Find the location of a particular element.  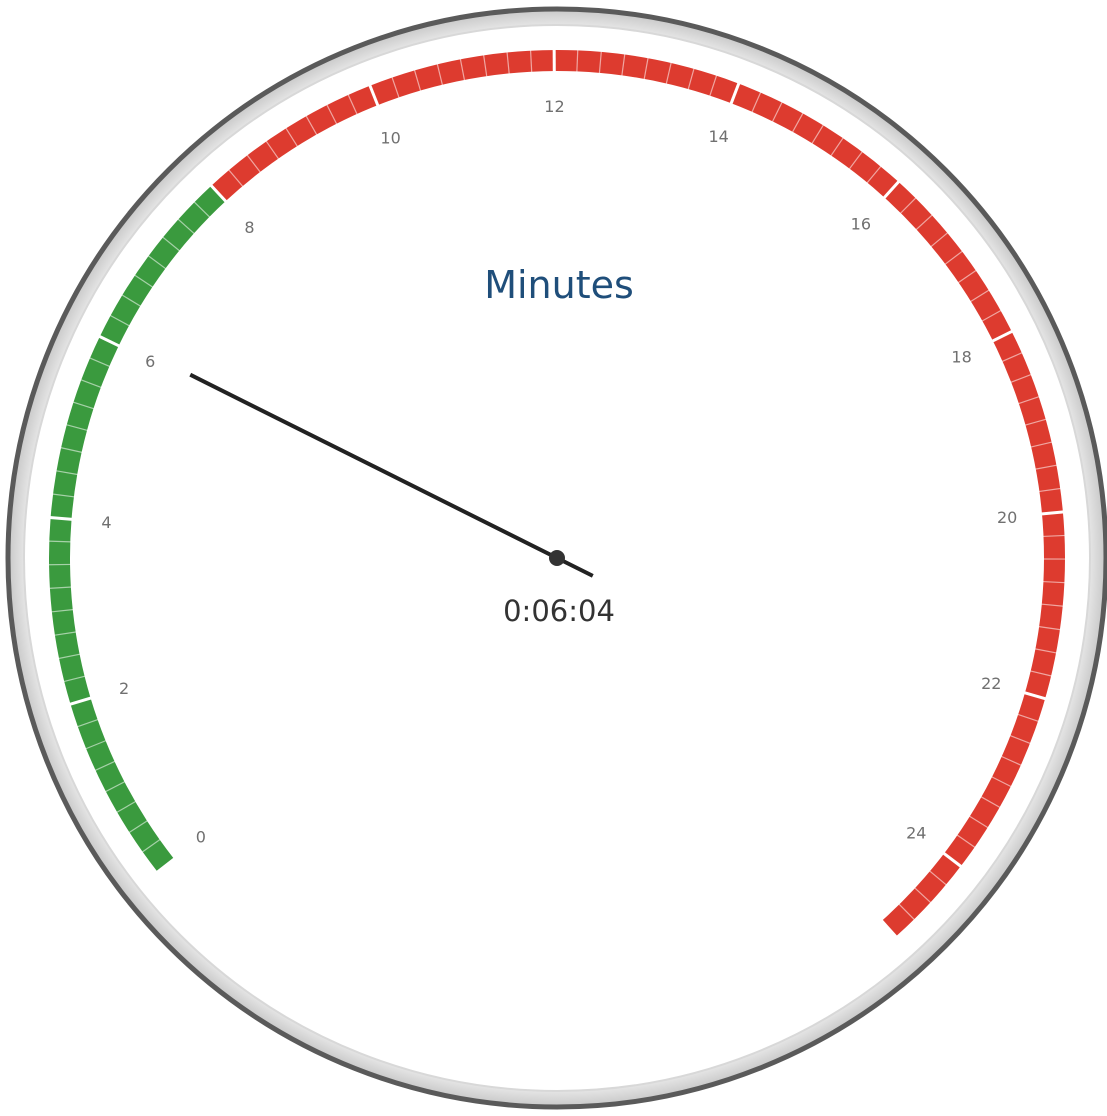

gauge-tick-label: 10 is located at coordinates (390, 138).